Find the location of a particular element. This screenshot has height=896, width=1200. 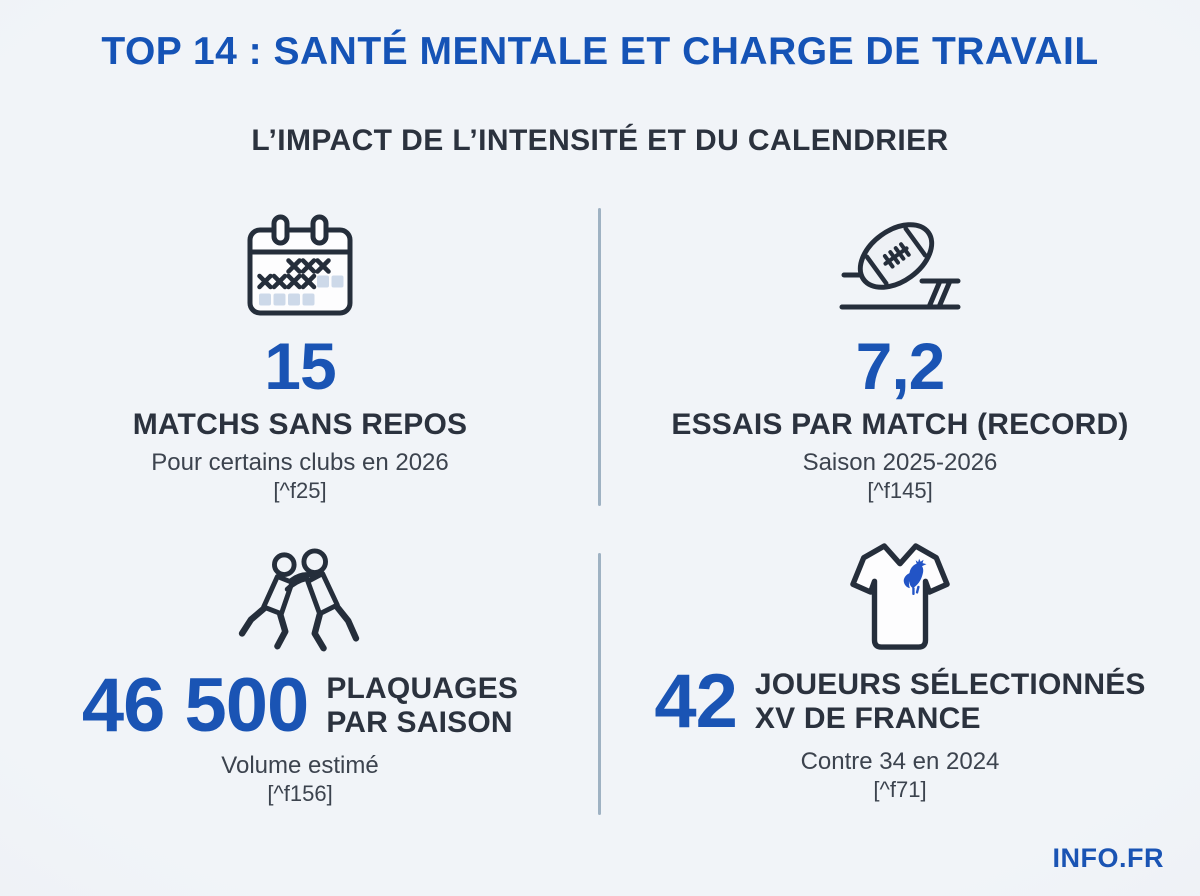

stat-label-line2: PAR SAISON is located at coordinates (419, 722).